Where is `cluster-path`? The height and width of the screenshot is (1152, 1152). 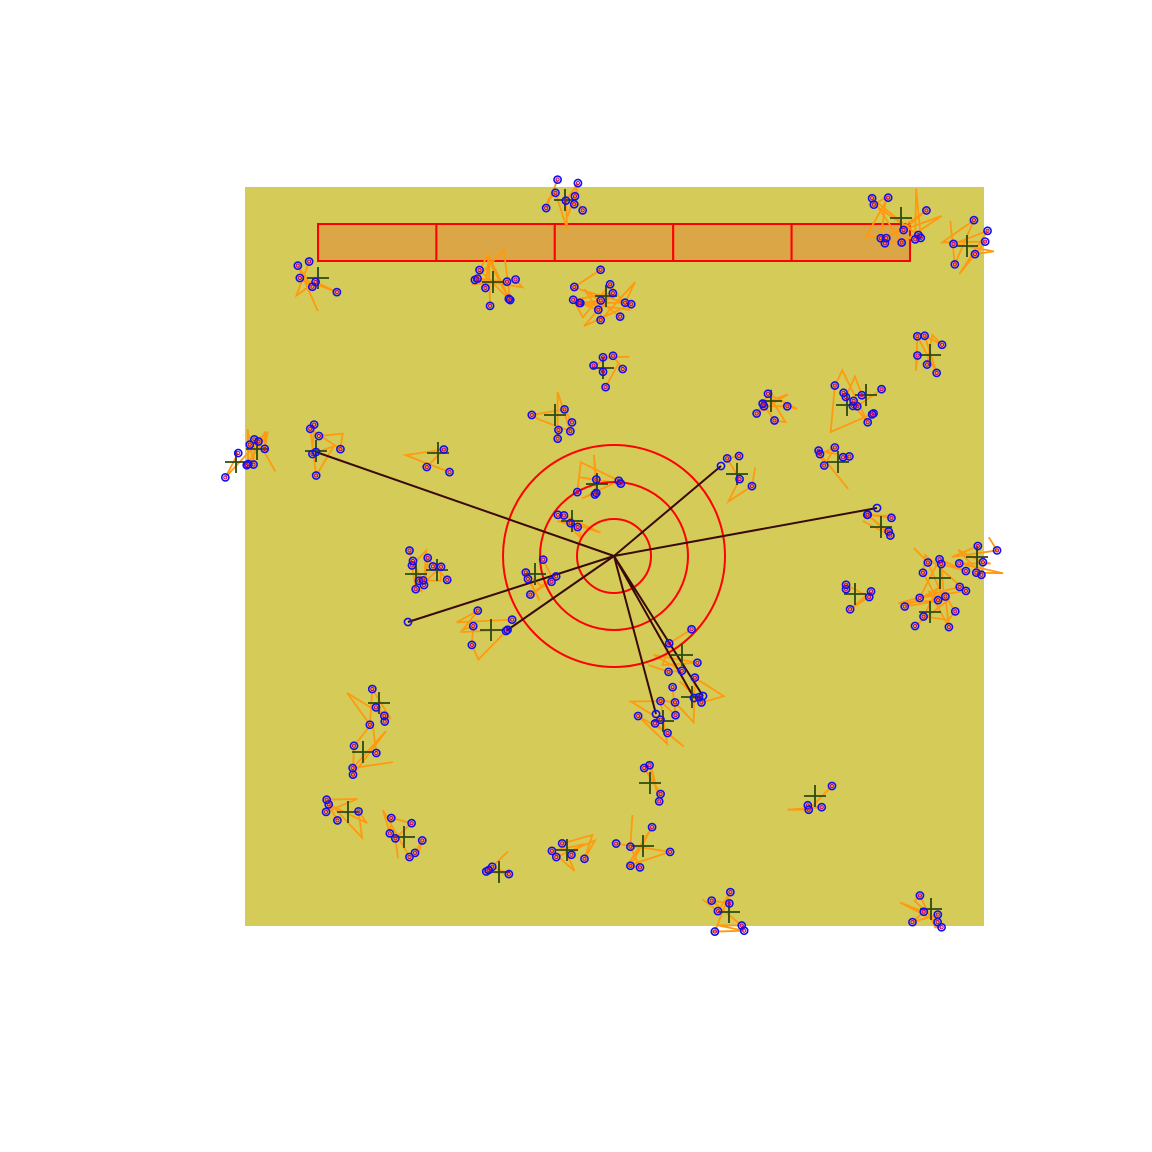 cluster-path is located at coordinates (250, 459).